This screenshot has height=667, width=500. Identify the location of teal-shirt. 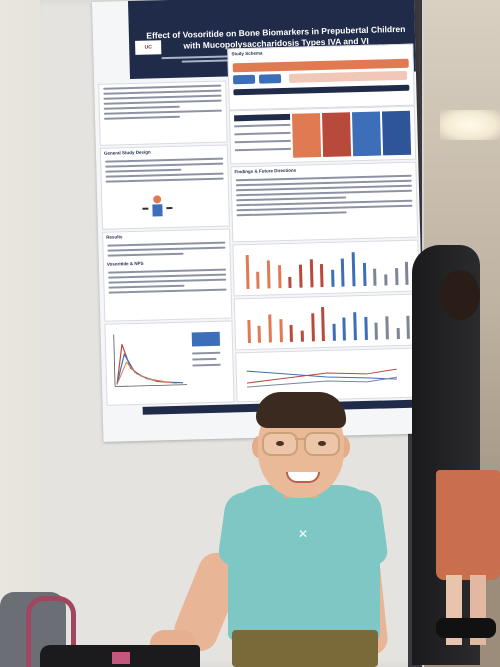
(304, 562).